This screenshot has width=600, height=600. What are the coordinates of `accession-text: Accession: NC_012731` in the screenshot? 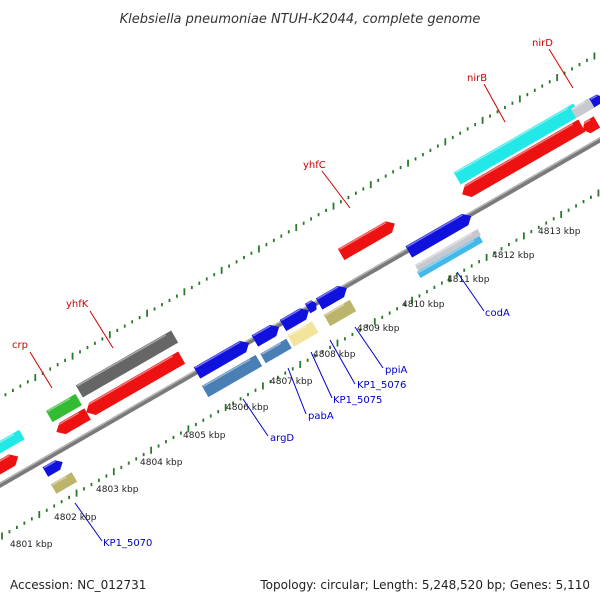 It's located at (78, 585).